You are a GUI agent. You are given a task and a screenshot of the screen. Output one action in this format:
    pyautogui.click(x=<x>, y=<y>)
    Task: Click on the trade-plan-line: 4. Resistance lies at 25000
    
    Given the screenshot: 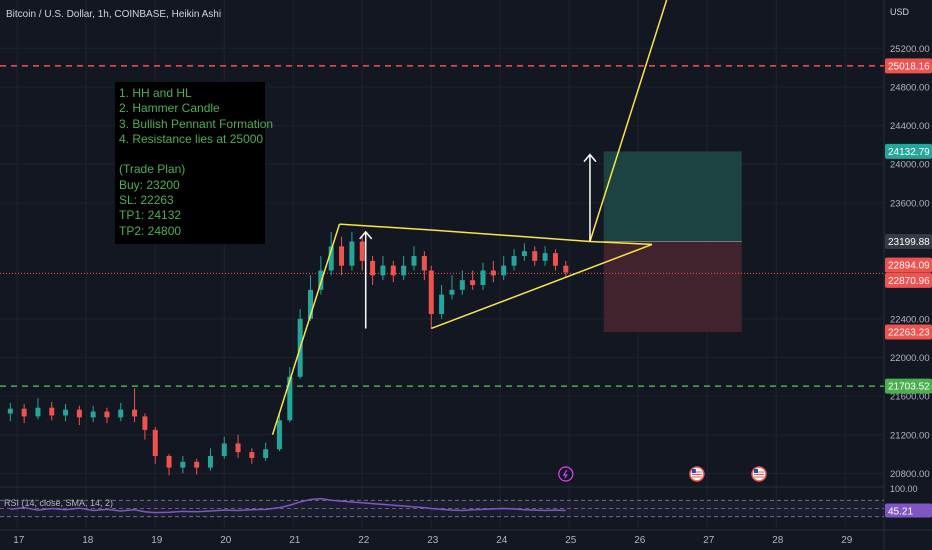 What is the action you would take?
    pyautogui.click(x=191, y=138)
    